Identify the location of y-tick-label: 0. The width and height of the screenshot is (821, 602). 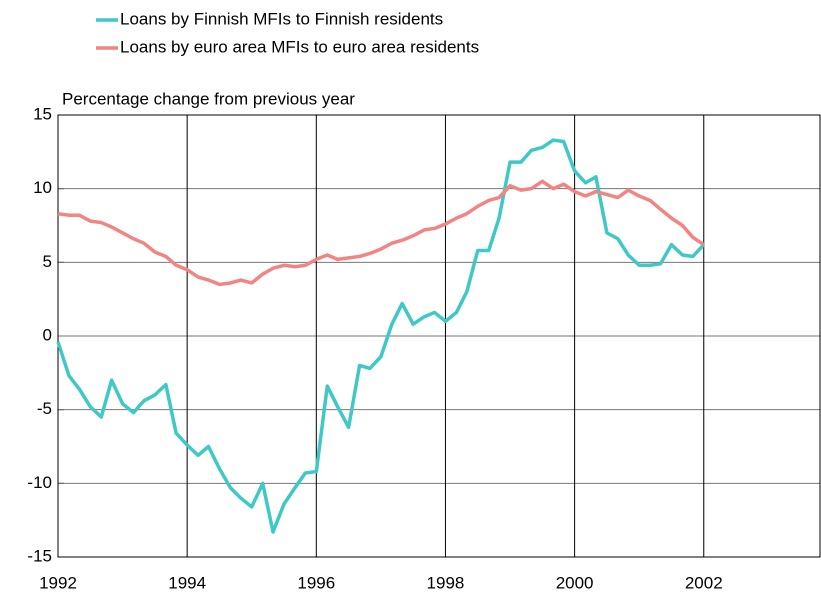
(47, 334).